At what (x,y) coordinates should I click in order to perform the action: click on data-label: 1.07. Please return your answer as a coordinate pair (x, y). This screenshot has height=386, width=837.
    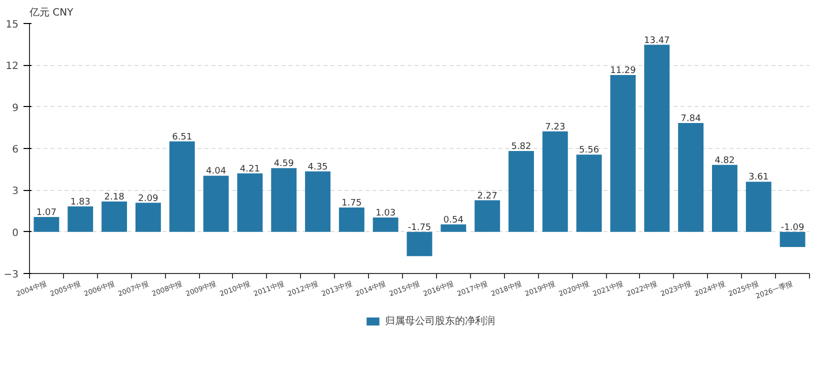
    Looking at the image, I should click on (46, 213).